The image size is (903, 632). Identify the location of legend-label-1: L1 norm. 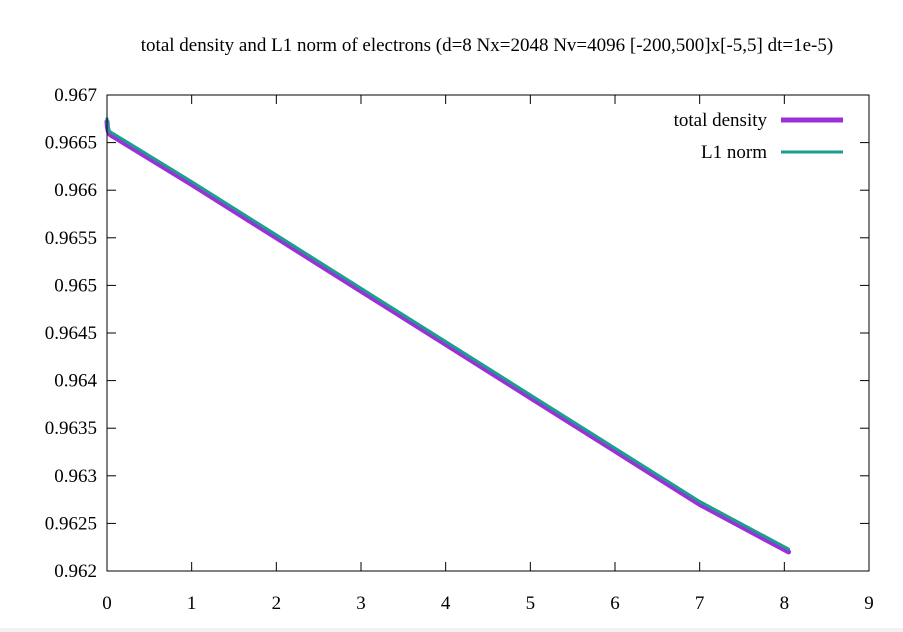
(734, 152).